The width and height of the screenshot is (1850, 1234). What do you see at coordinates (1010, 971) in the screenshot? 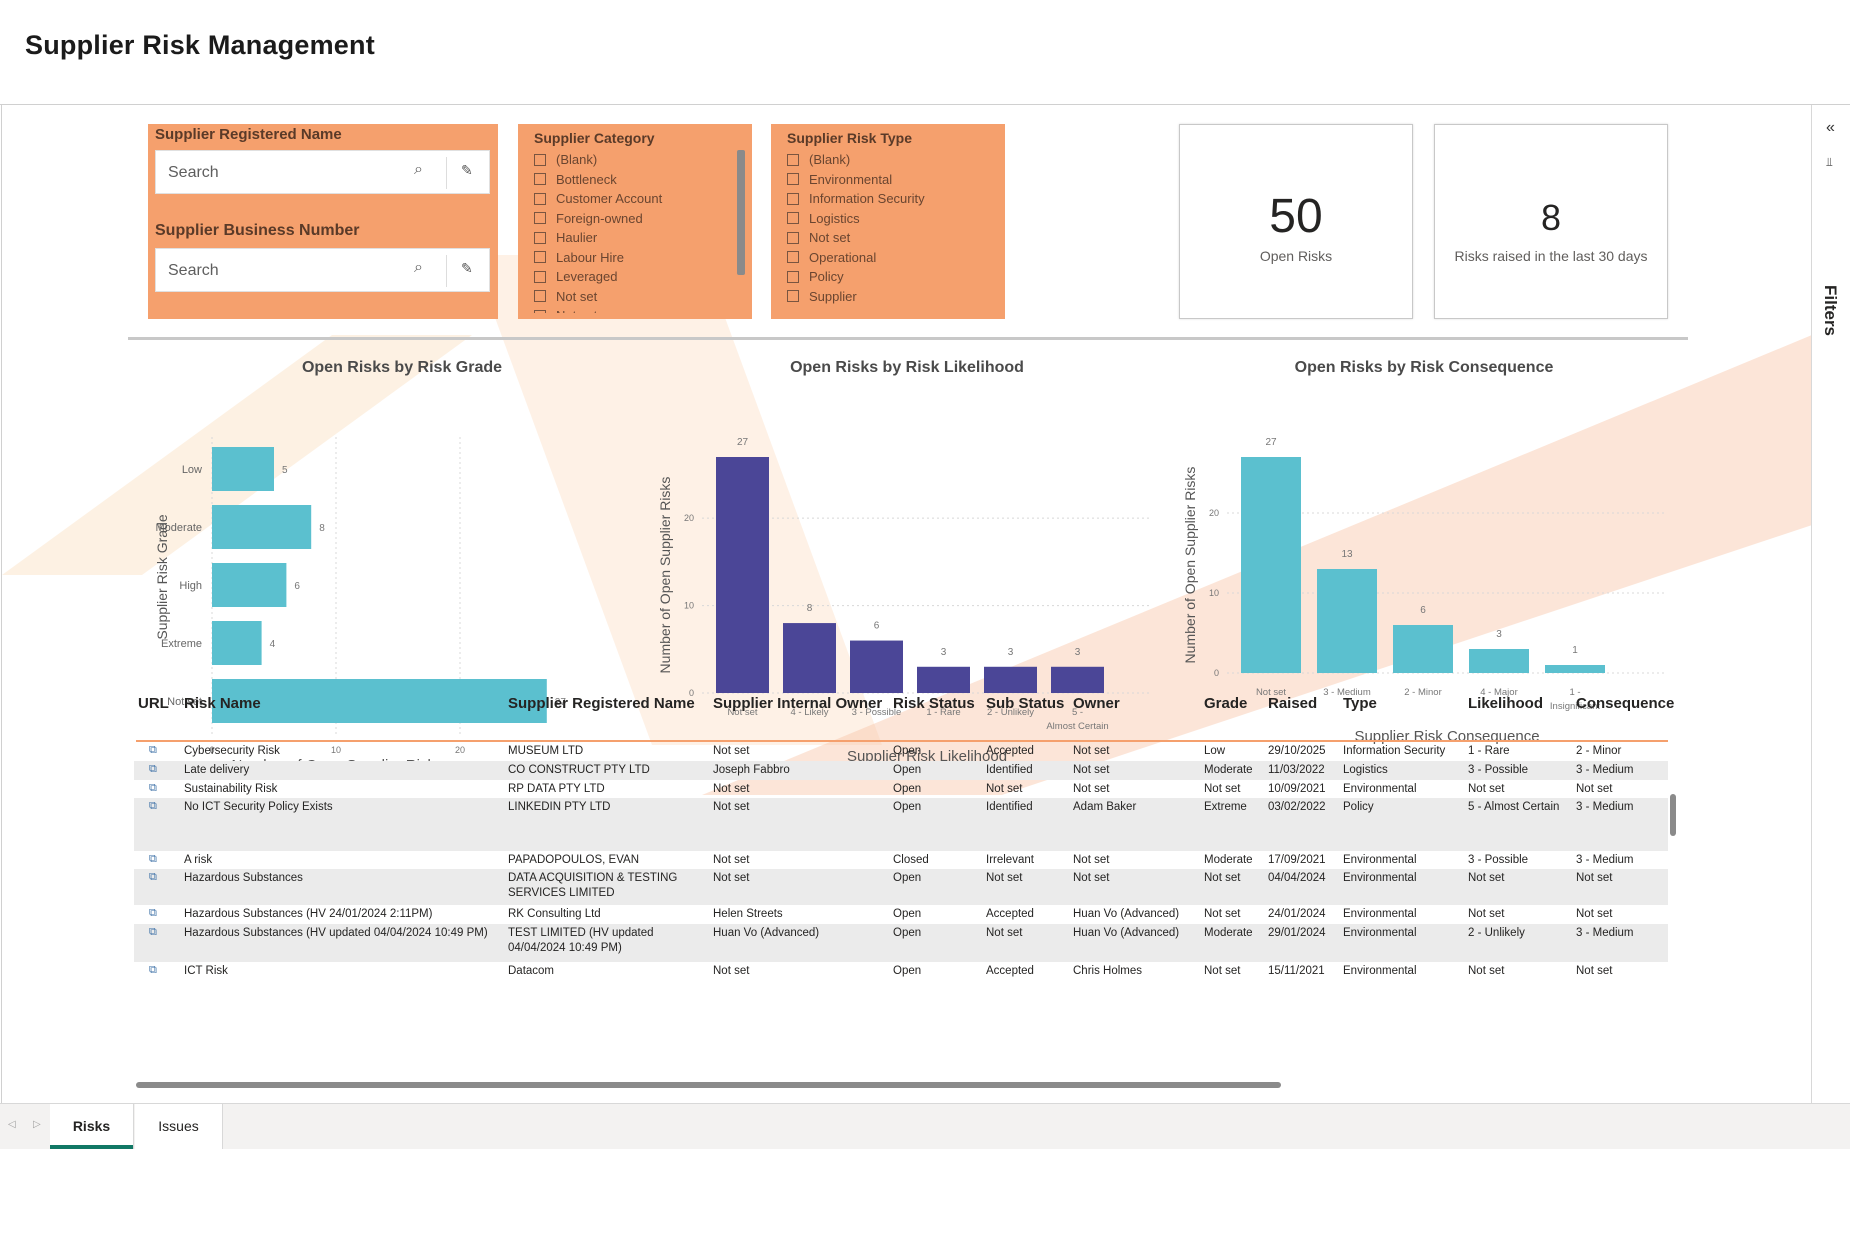
I see `table-cell: Accepted` at bounding box center [1010, 971].